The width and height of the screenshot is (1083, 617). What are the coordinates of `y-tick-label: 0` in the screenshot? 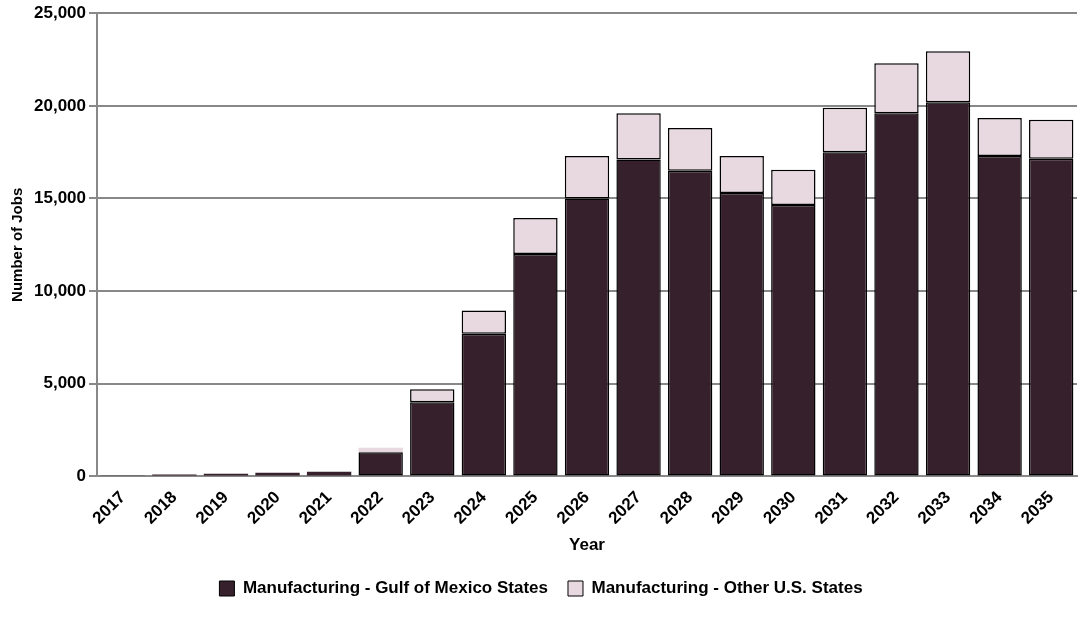 It's located at (81, 476).